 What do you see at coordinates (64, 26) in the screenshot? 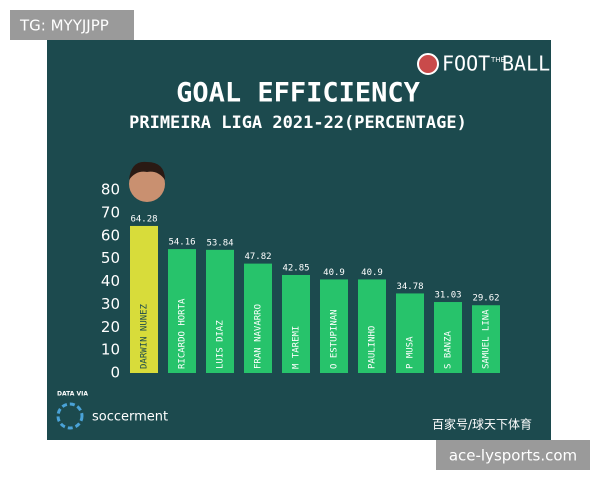
I see `watermark: TG: MYYJJPP` at bounding box center [64, 26].